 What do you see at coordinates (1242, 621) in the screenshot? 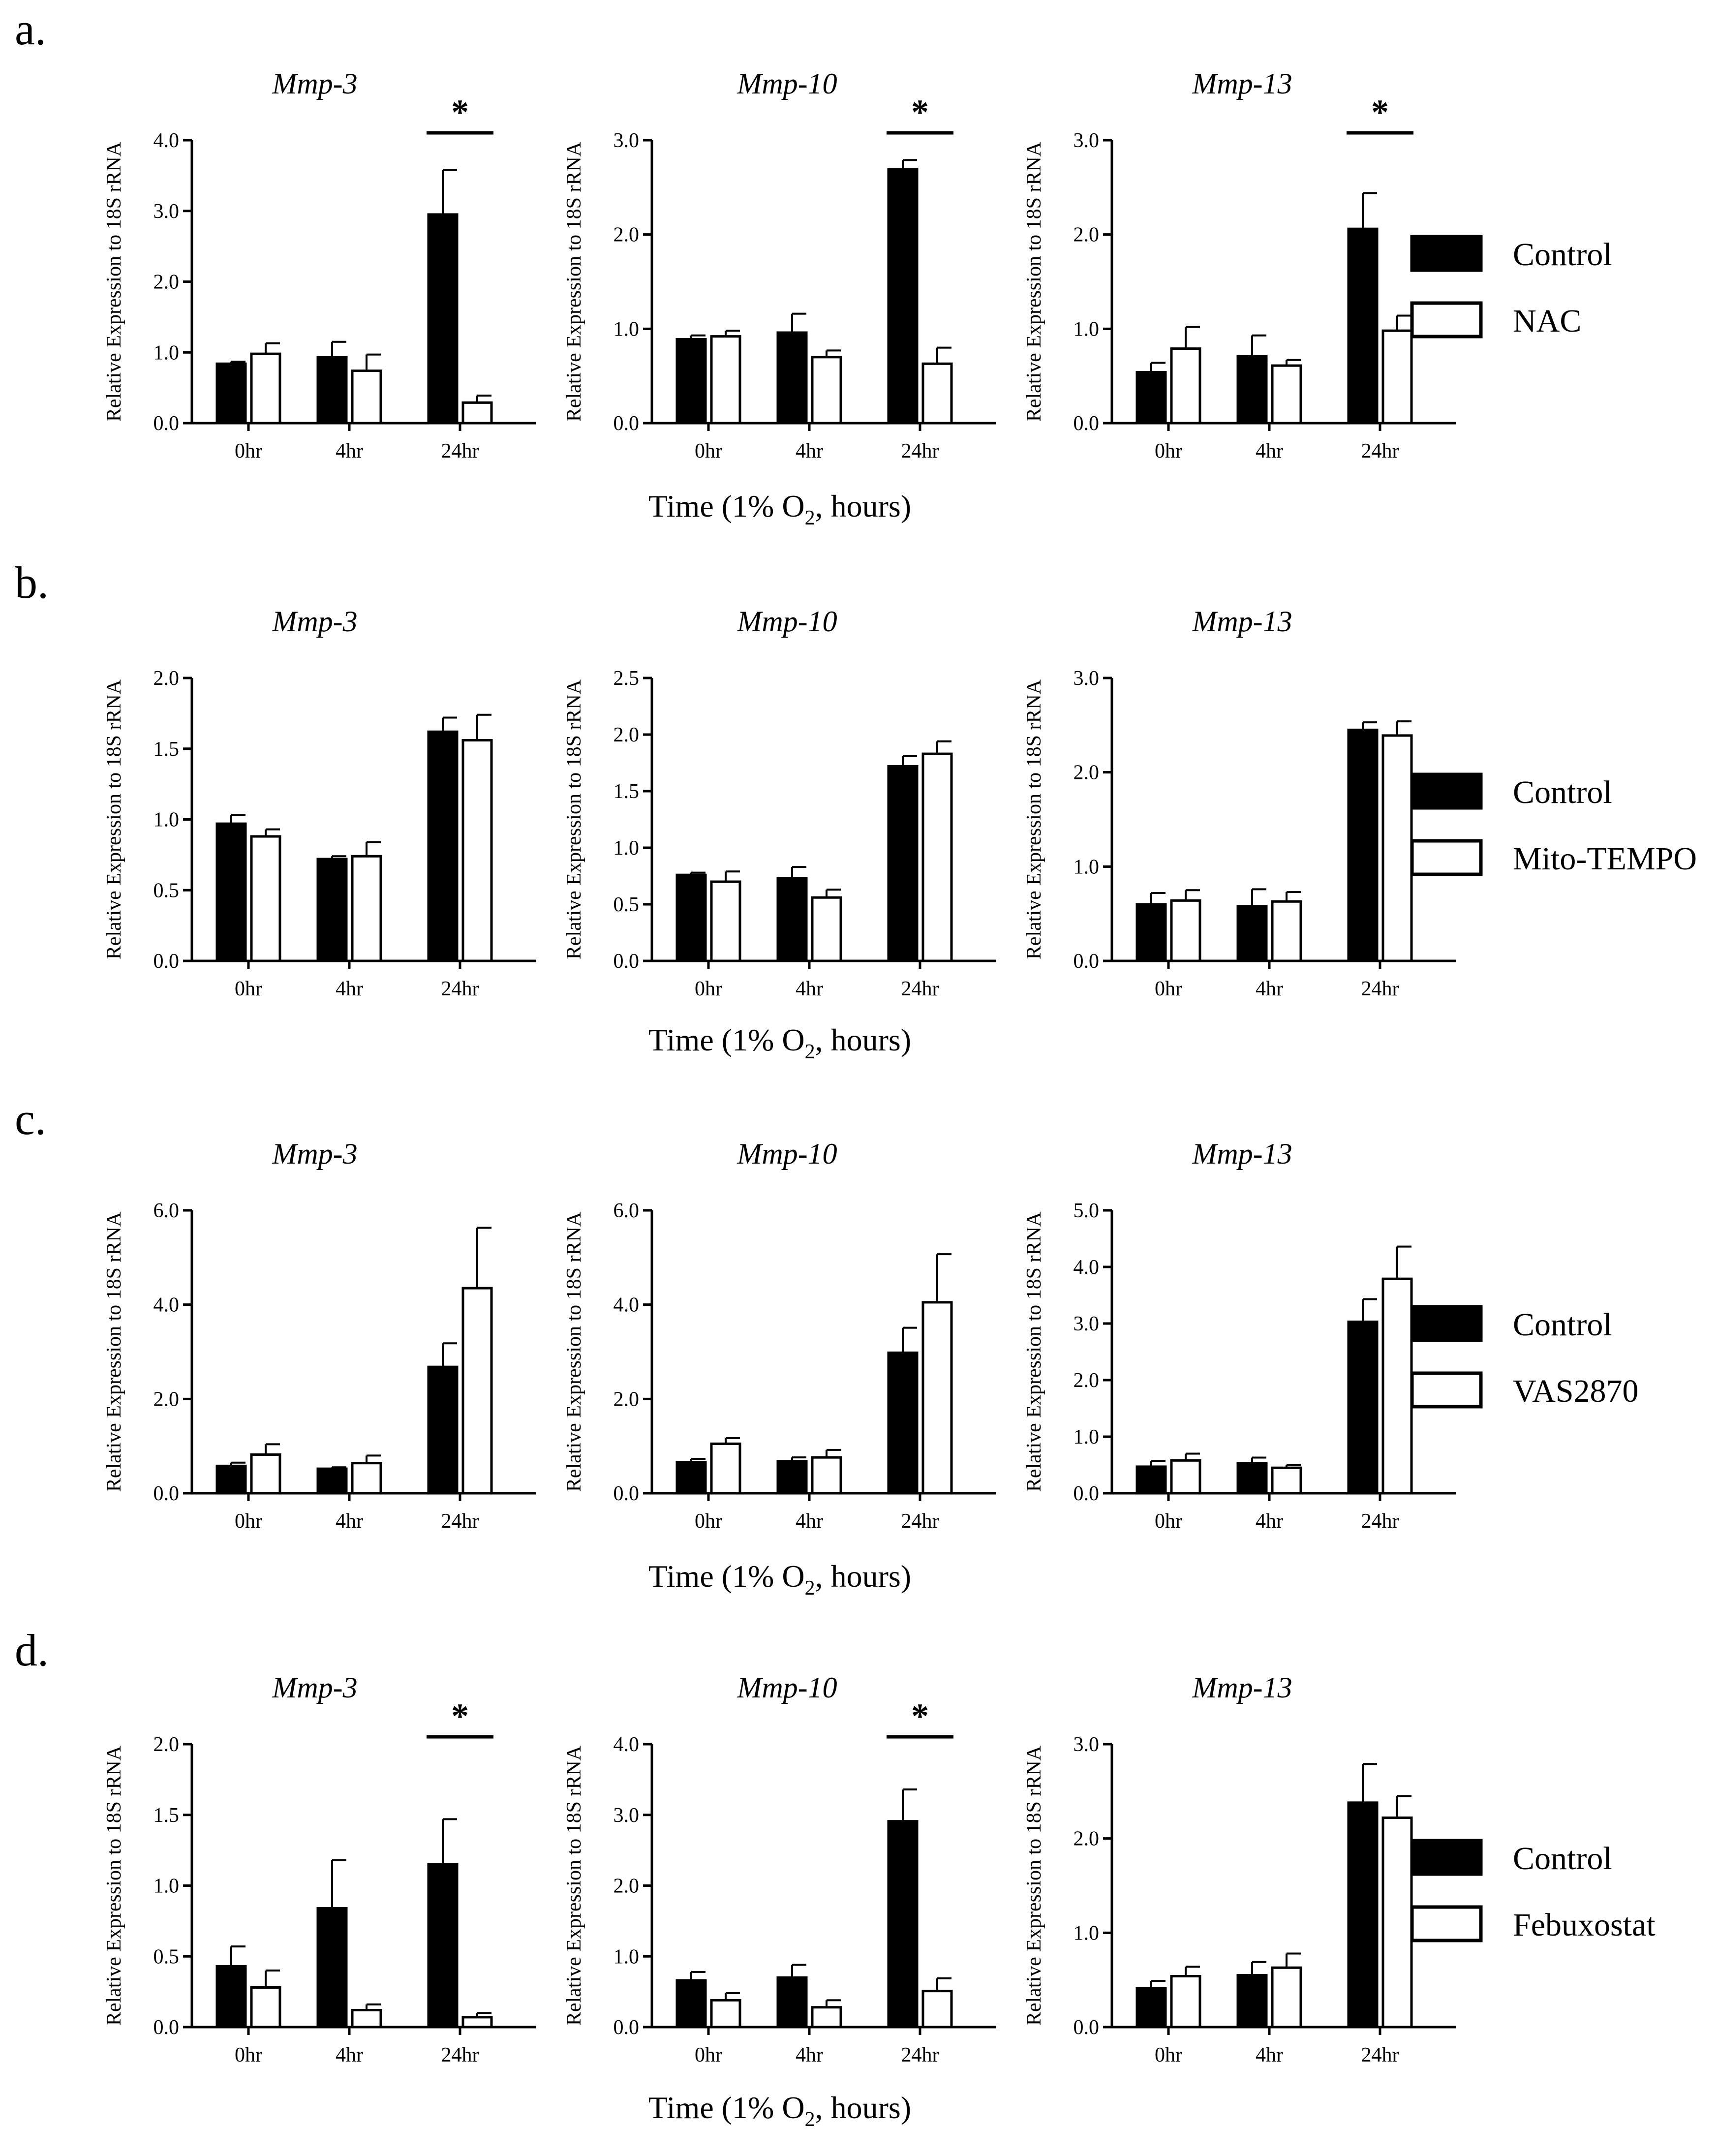
I see `chart-title: Mmp-13` at bounding box center [1242, 621].